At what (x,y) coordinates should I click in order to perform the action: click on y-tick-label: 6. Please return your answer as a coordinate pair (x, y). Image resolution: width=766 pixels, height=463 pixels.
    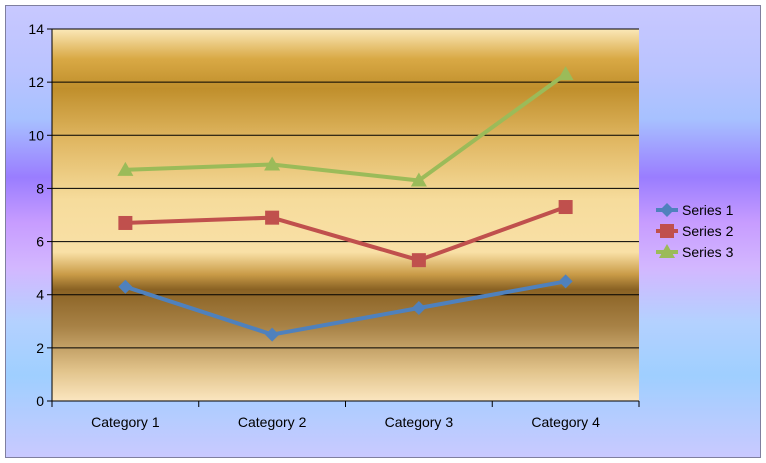
    Looking at the image, I should click on (40, 242).